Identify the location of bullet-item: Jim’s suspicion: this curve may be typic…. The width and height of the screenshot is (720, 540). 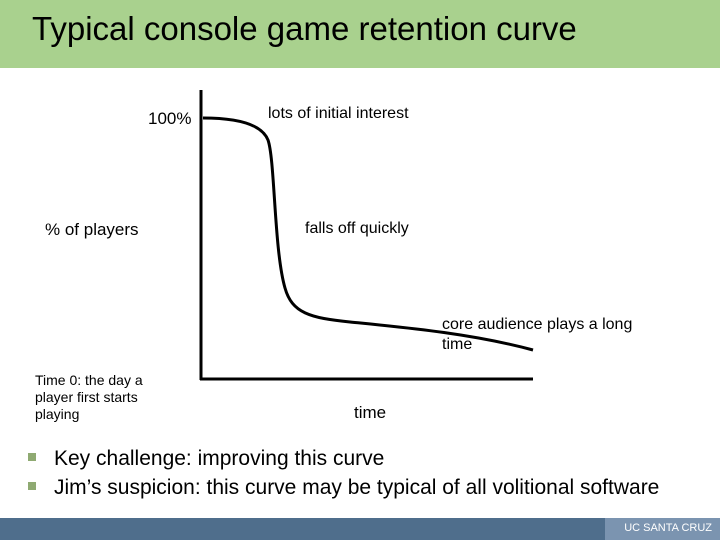
(361, 487).